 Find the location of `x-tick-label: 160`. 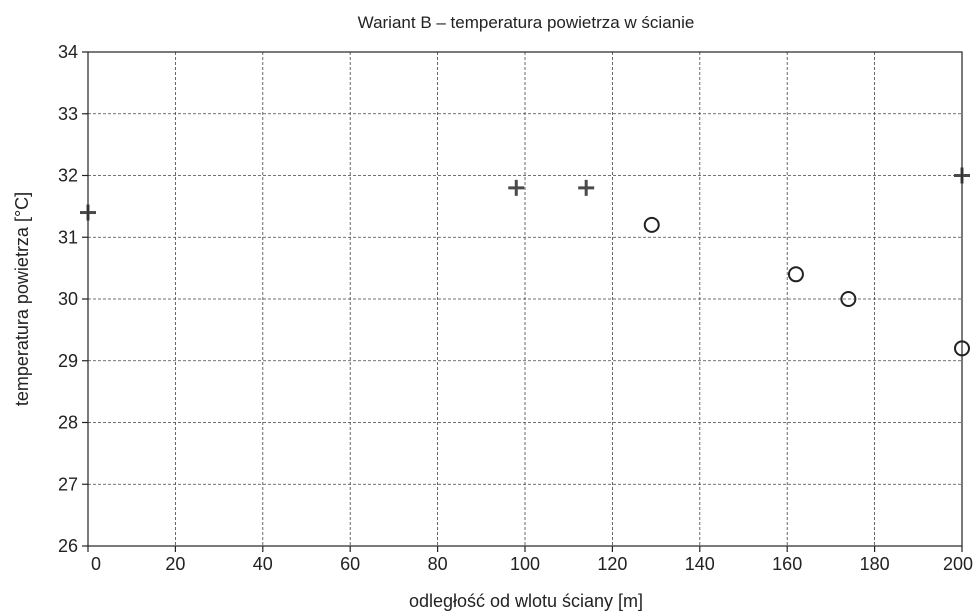

x-tick-label: 160 is located at coordinates (787, 564).